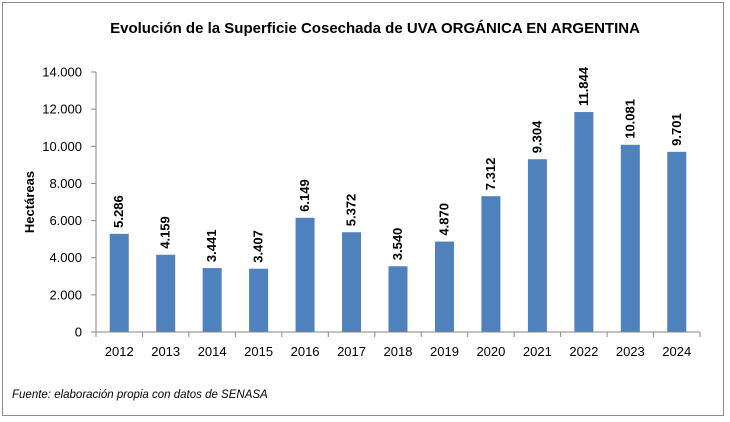  I want to click on y-axis-ticks: 0 2.000 4.000 6.000 8.000 10.000 12.000 14.000, so click(69, 202).